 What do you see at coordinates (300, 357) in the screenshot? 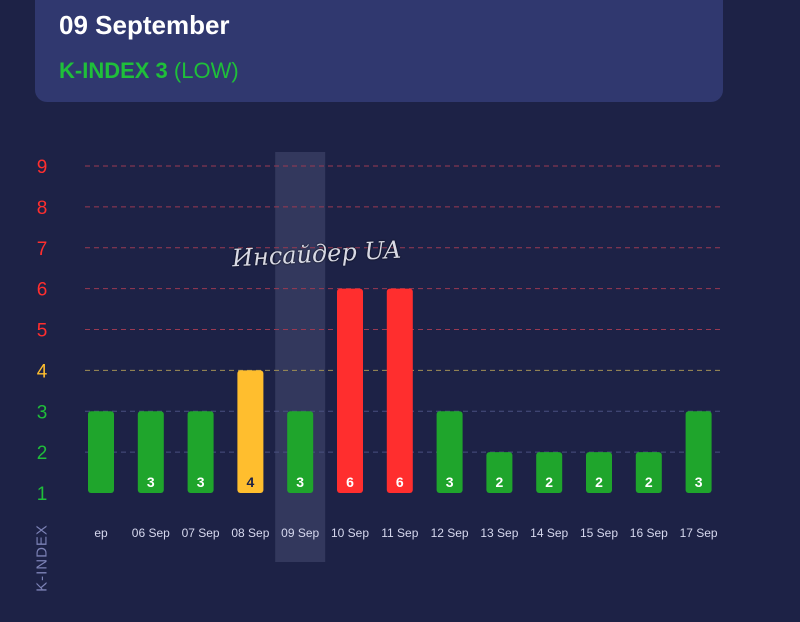
I see `highlight-band` at bounding box center [300, 357].